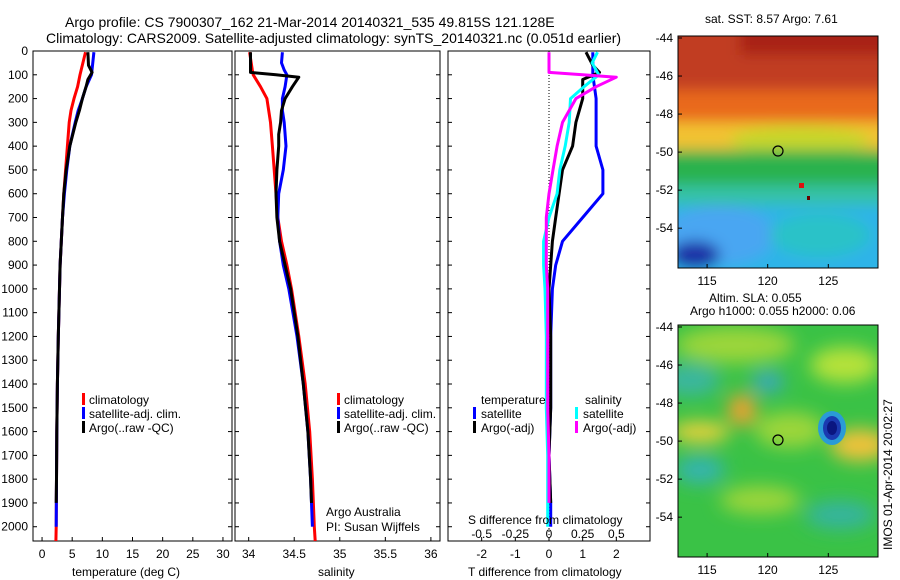  Describe the element at coordinates (18, 265) in the screenshot. I see `depth-tick-label: 900` at that location.